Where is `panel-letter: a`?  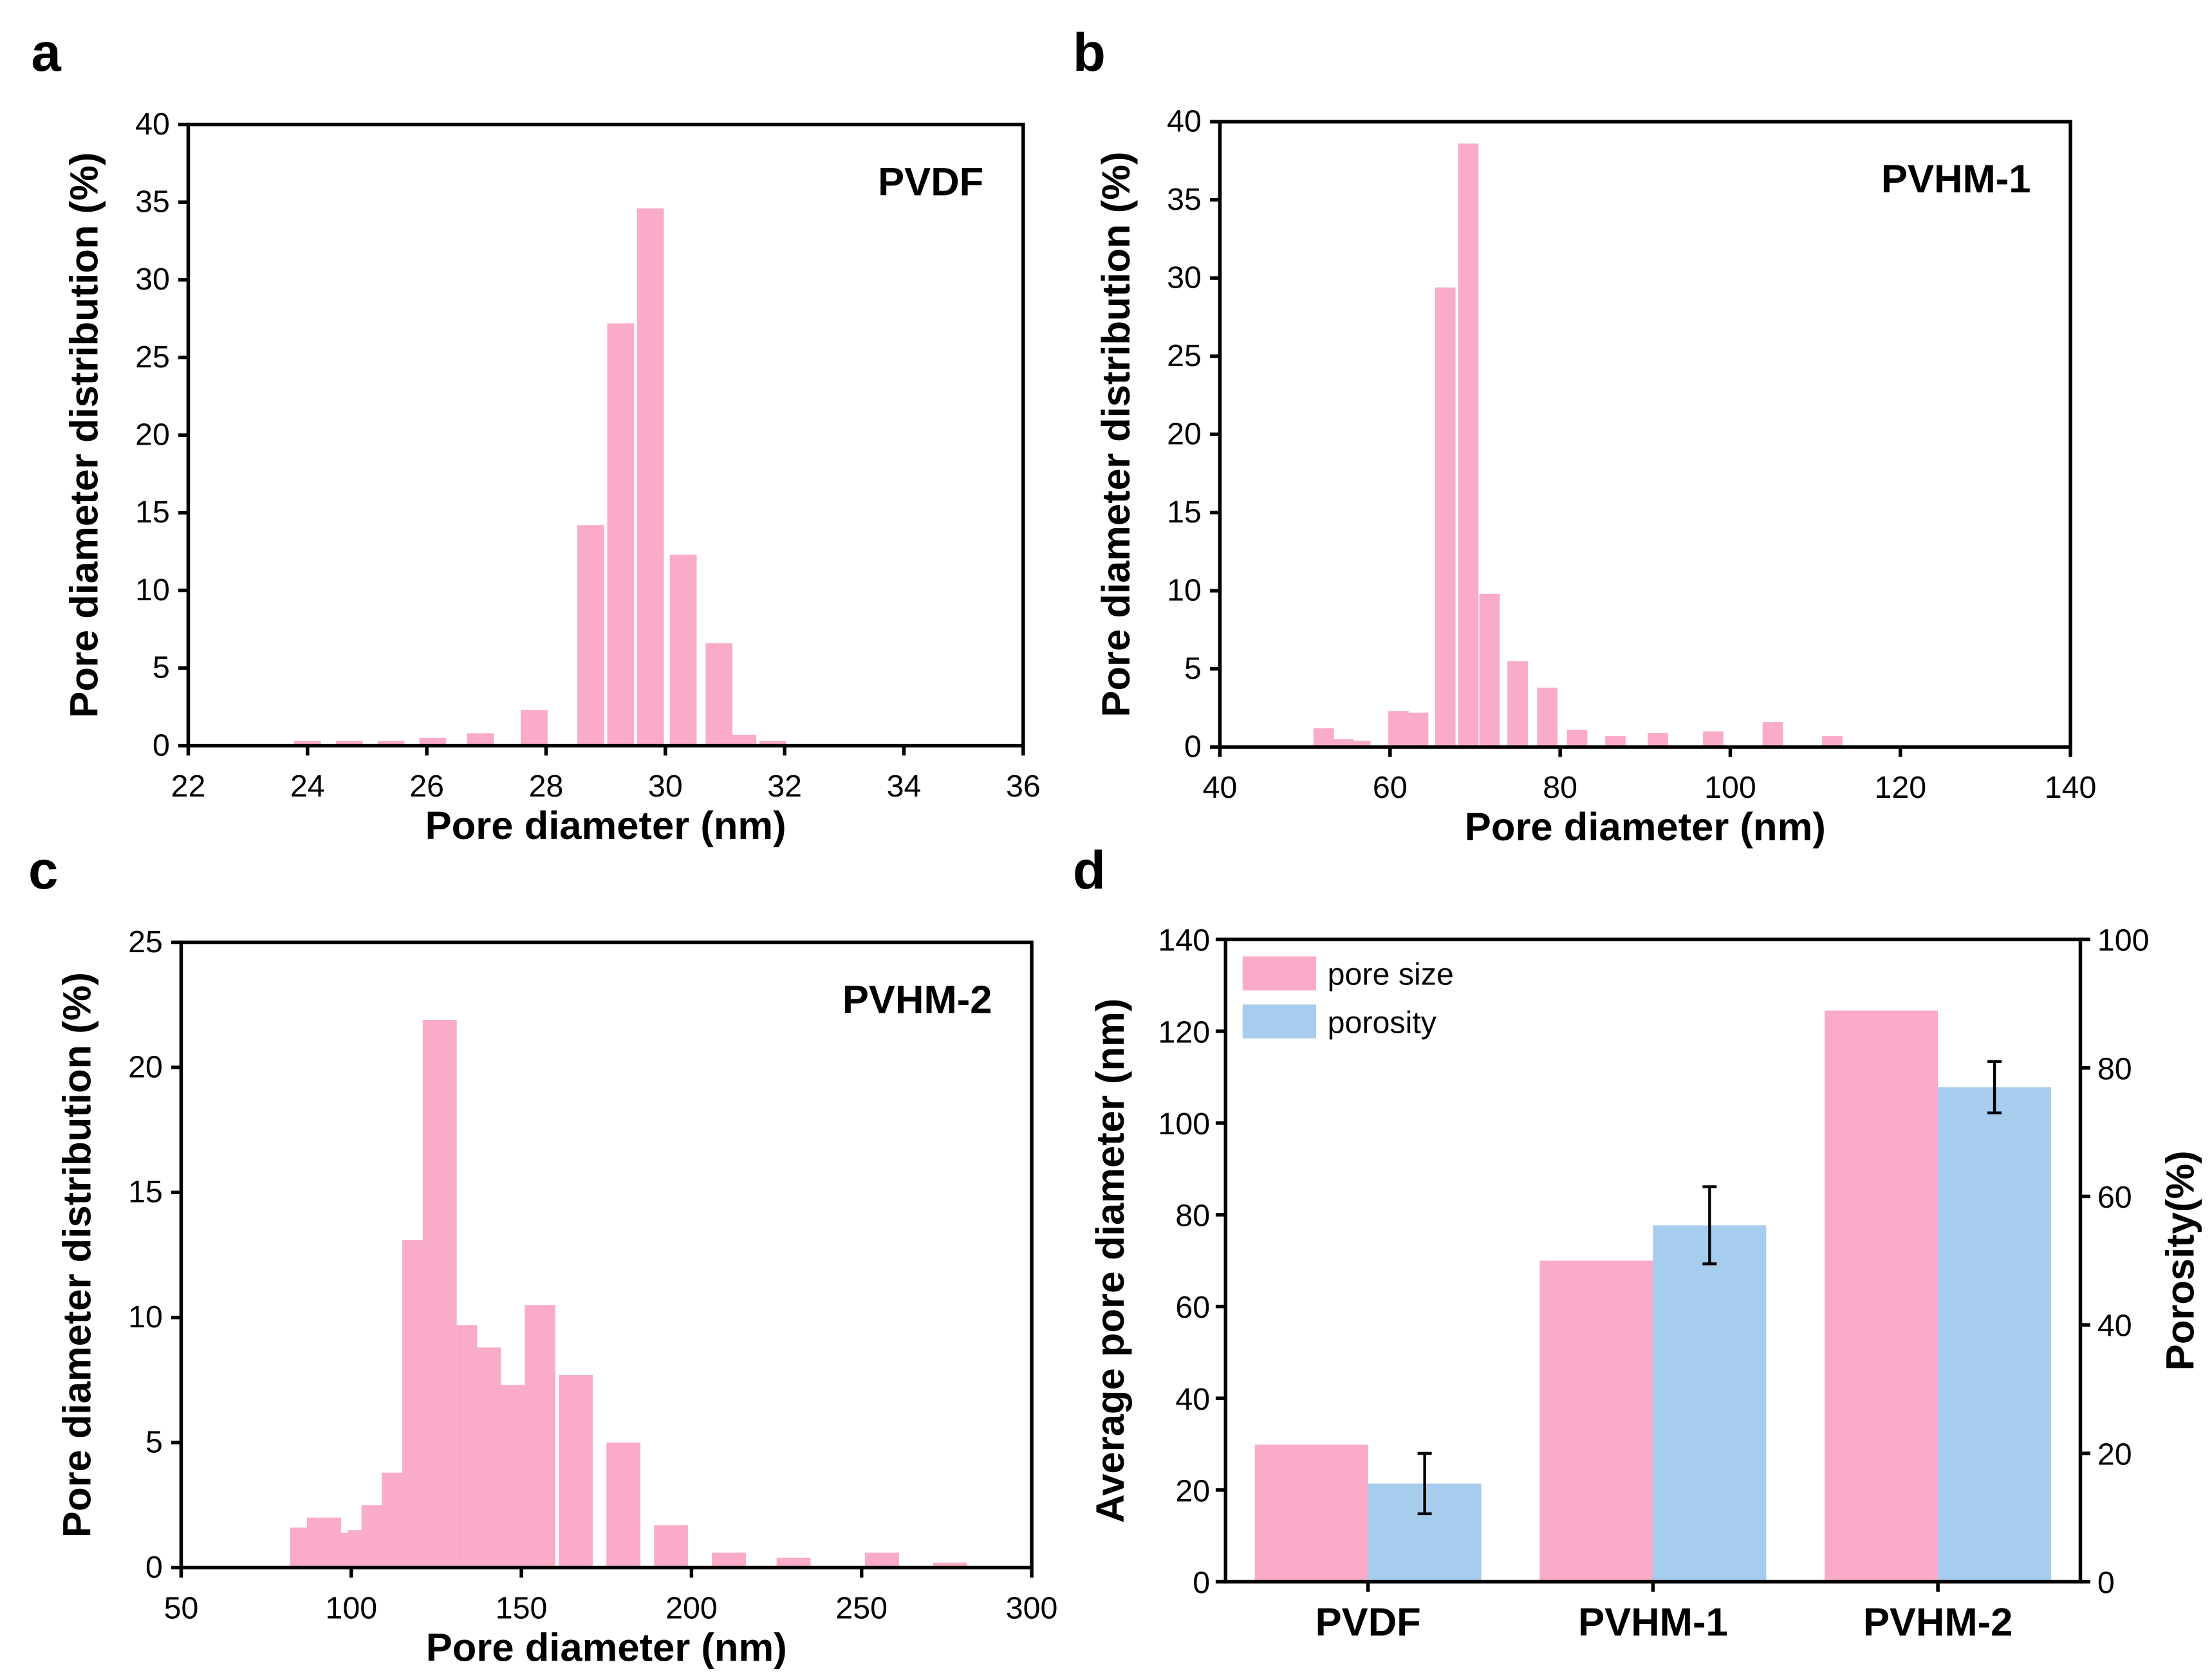 panel-letter: a is located at coordinates (46, 52).